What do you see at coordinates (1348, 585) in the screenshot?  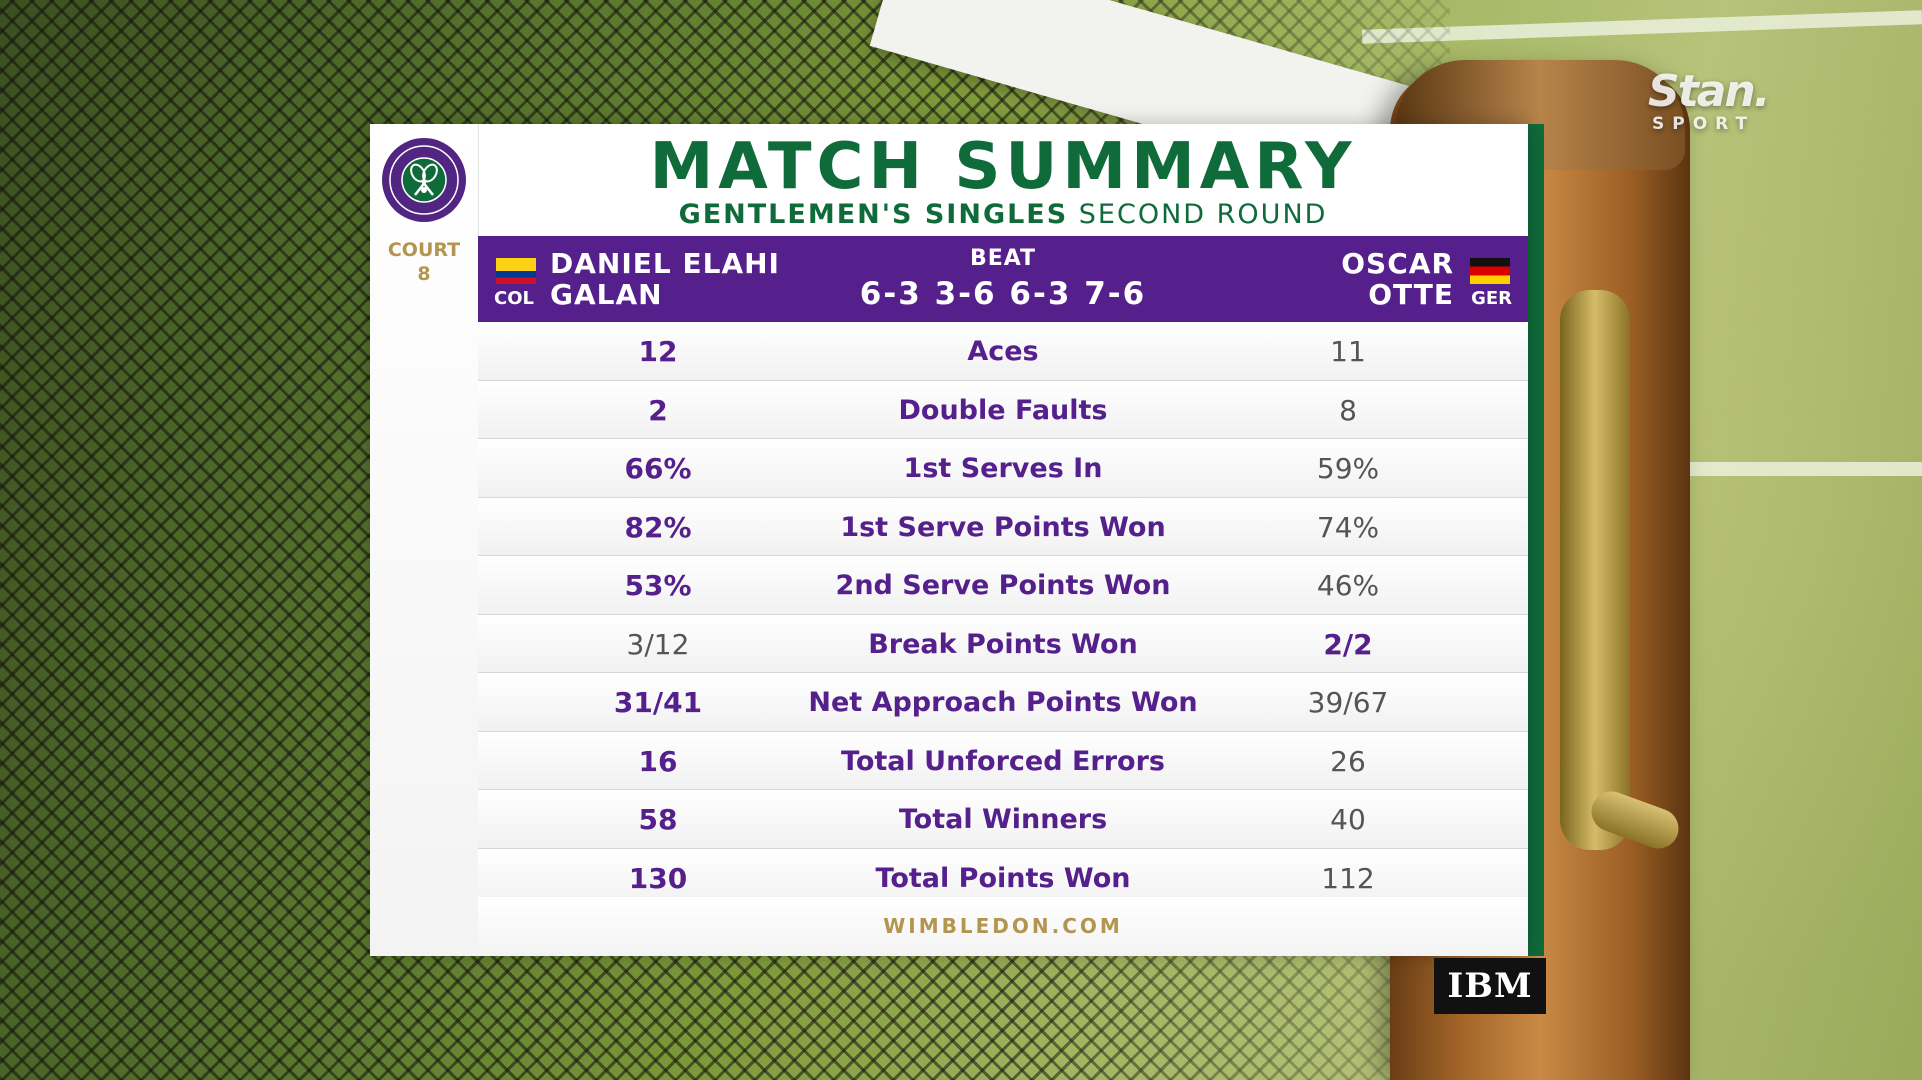 I see `player2-stat: 46%` at bounding box center [1348, 585].